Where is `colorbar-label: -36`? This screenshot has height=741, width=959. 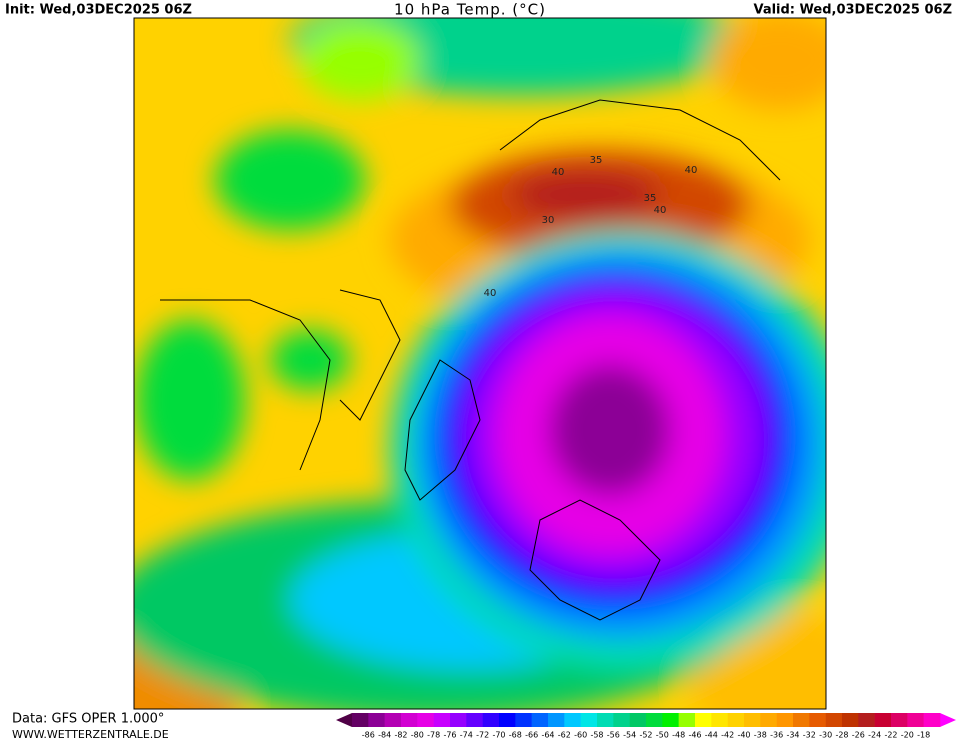
colorbar-label: -36 is located at coordinates (776, 735).